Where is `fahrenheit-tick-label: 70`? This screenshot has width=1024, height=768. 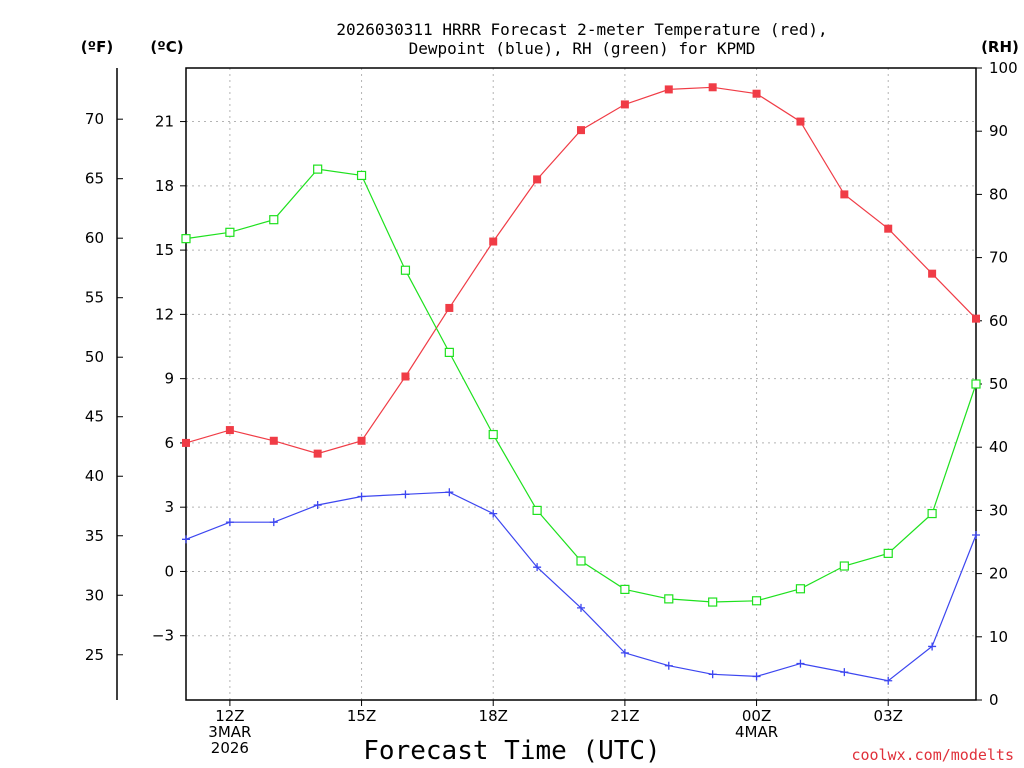
fahrenheit-tick-label: 70 is located at coordinates (94, 119).